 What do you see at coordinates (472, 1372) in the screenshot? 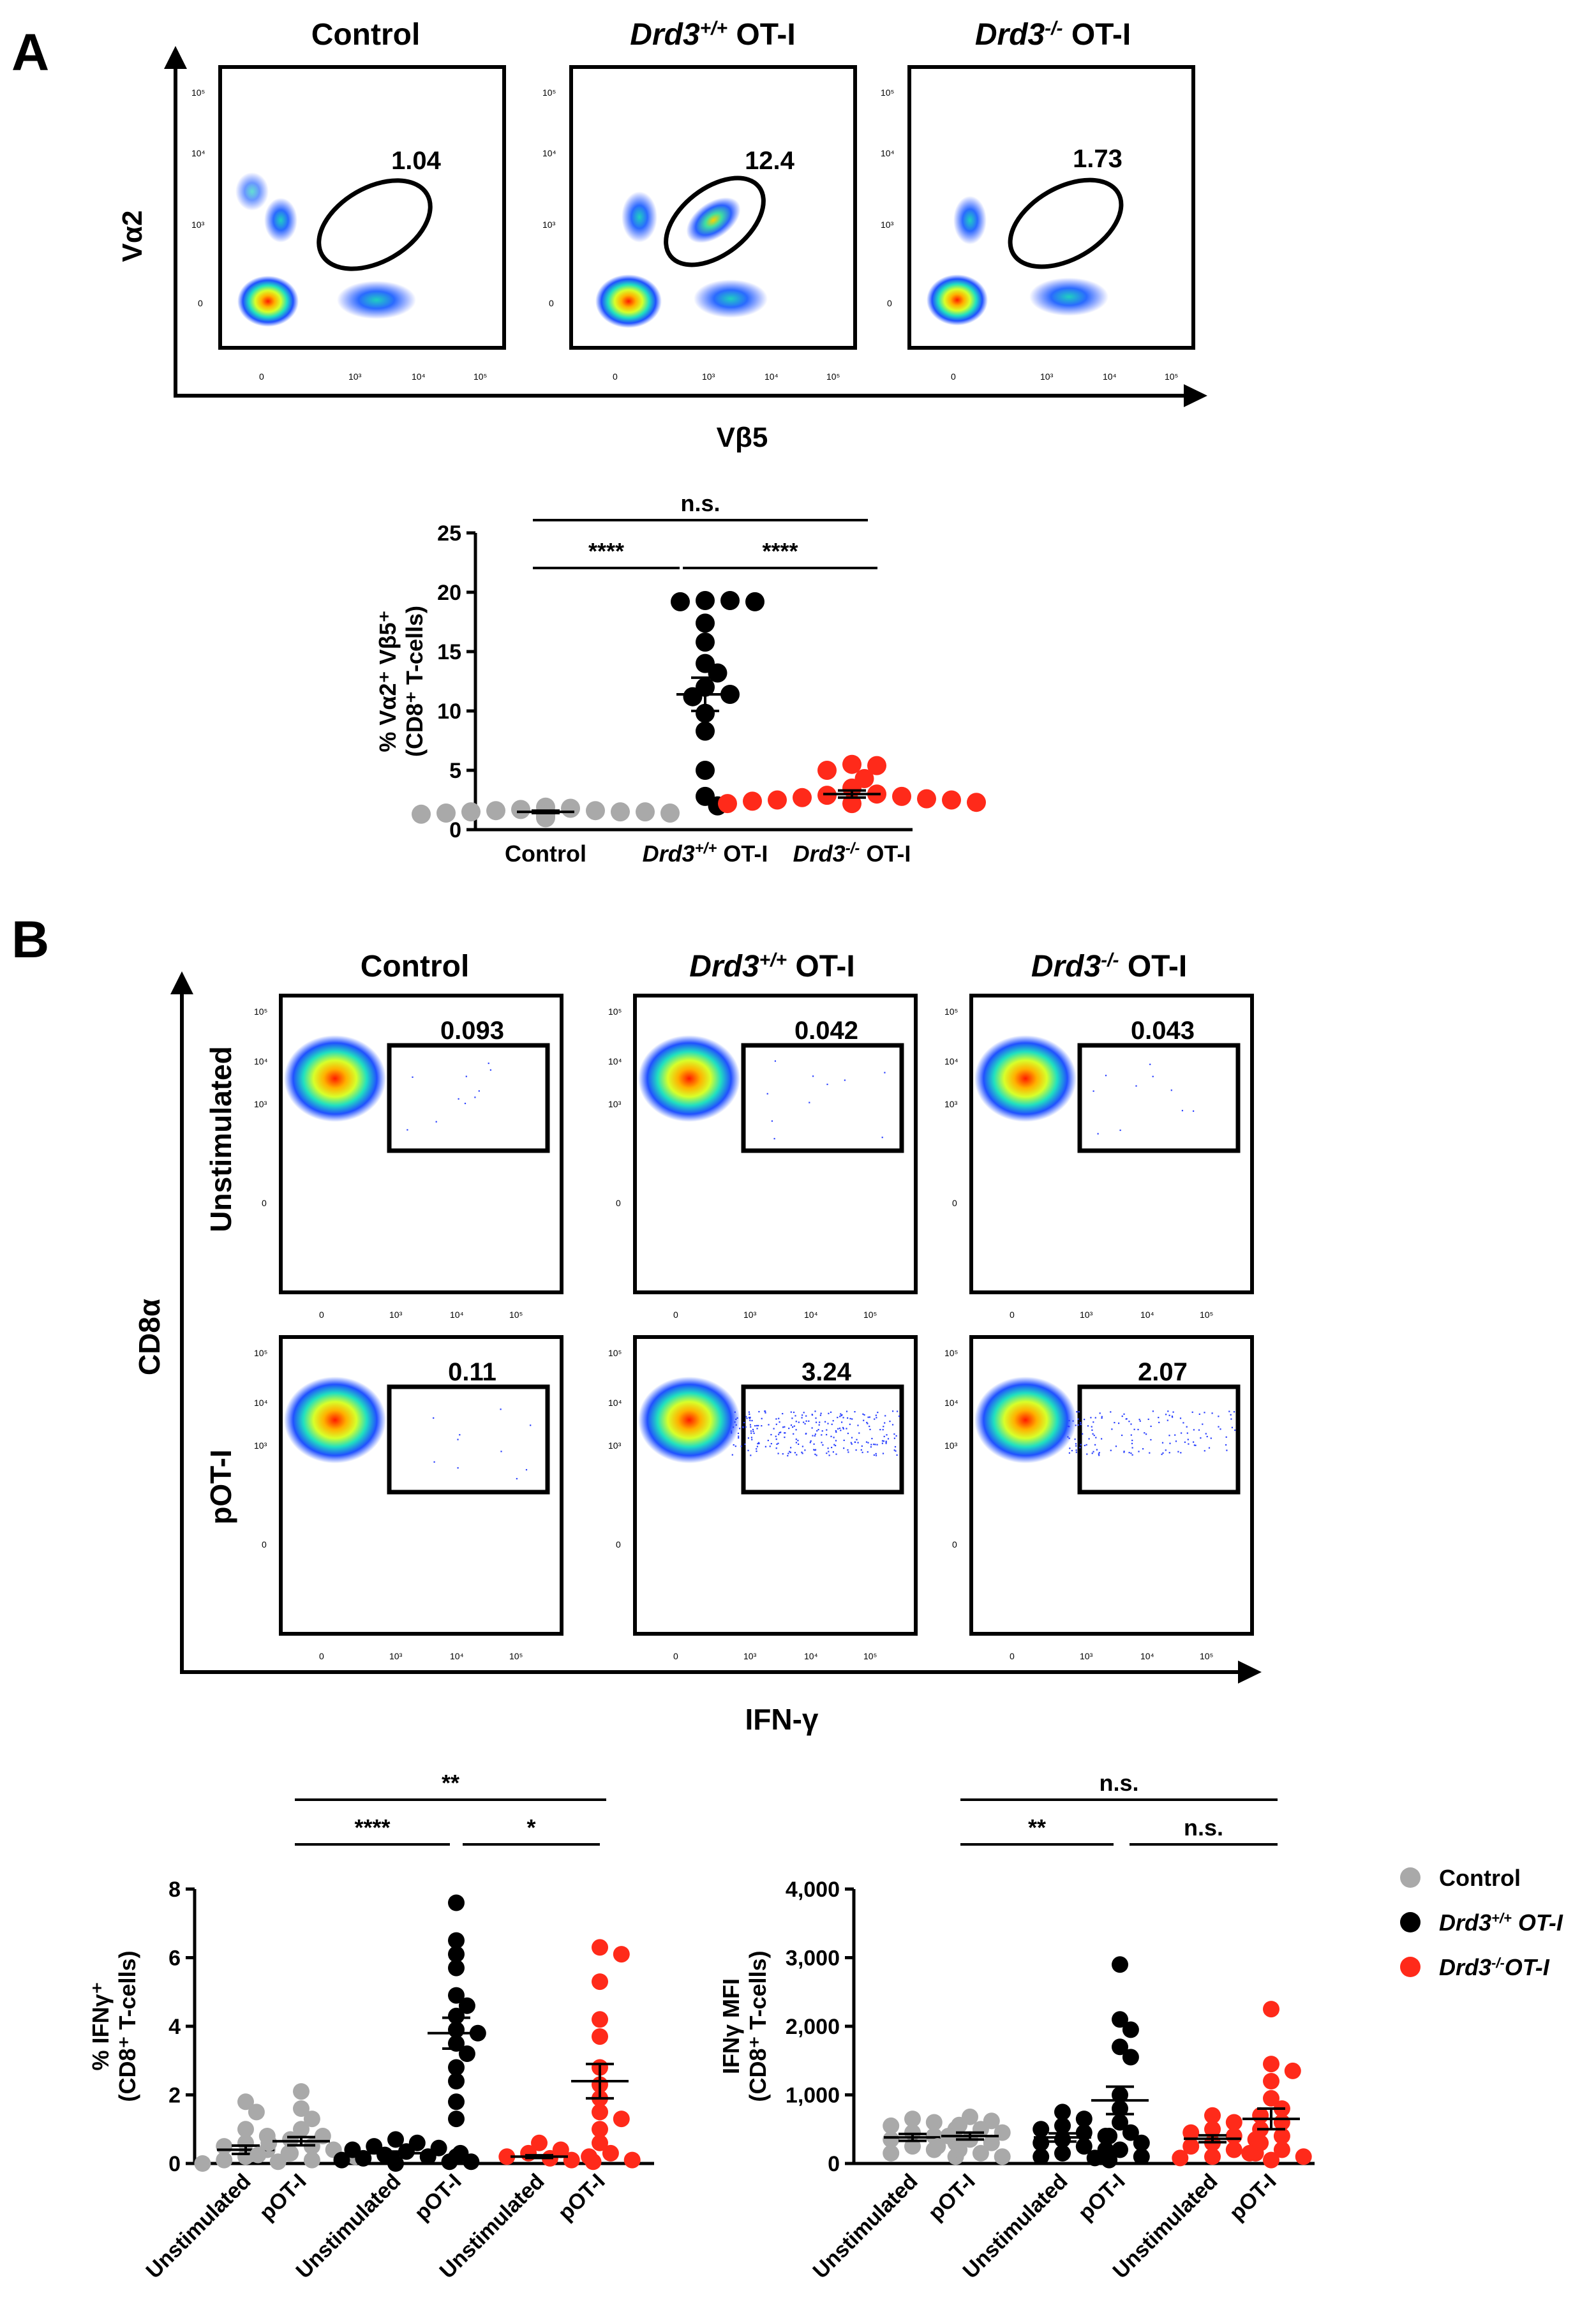
I see `gate-value: 0.11` at bounding box center [472, 1372].